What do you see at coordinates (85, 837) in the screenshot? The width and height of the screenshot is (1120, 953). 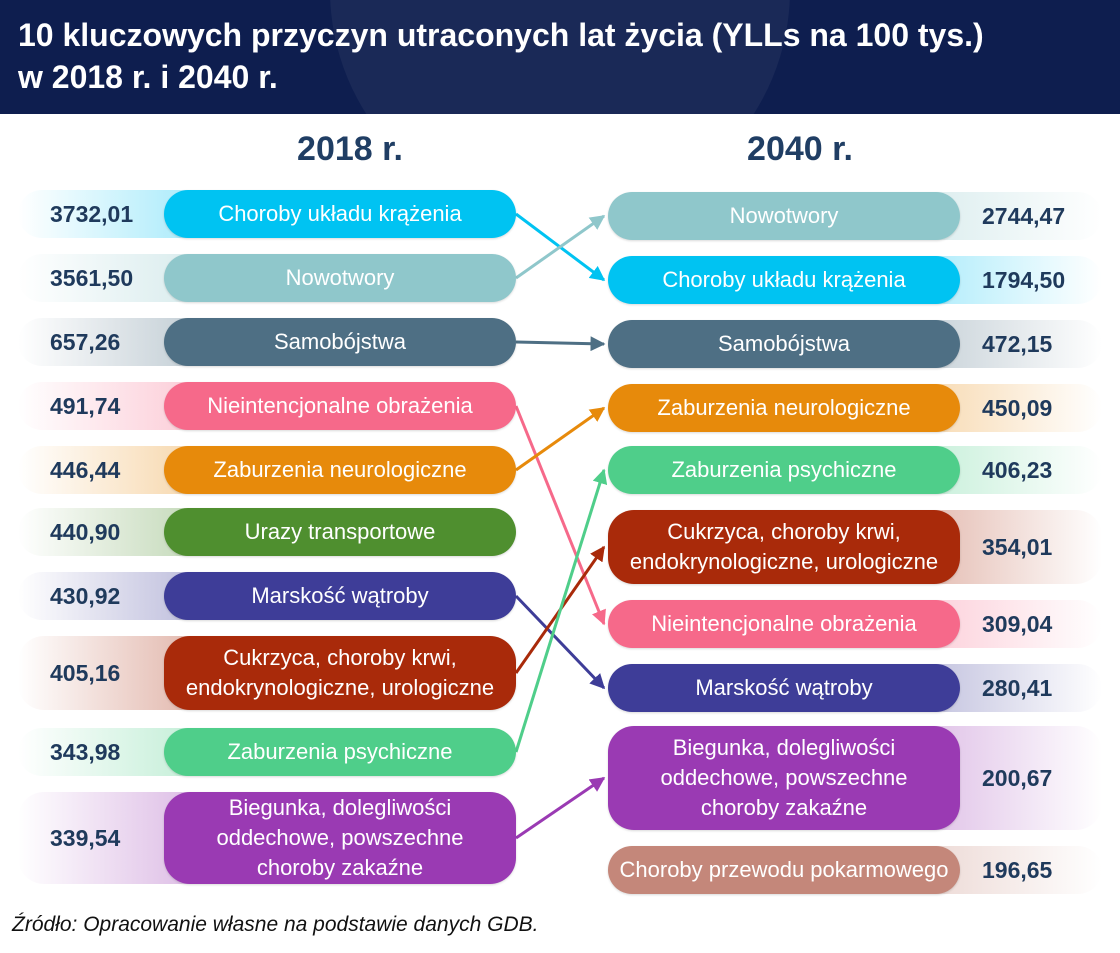 I see `left-value: 339,54` at bounding box center [85, 837].